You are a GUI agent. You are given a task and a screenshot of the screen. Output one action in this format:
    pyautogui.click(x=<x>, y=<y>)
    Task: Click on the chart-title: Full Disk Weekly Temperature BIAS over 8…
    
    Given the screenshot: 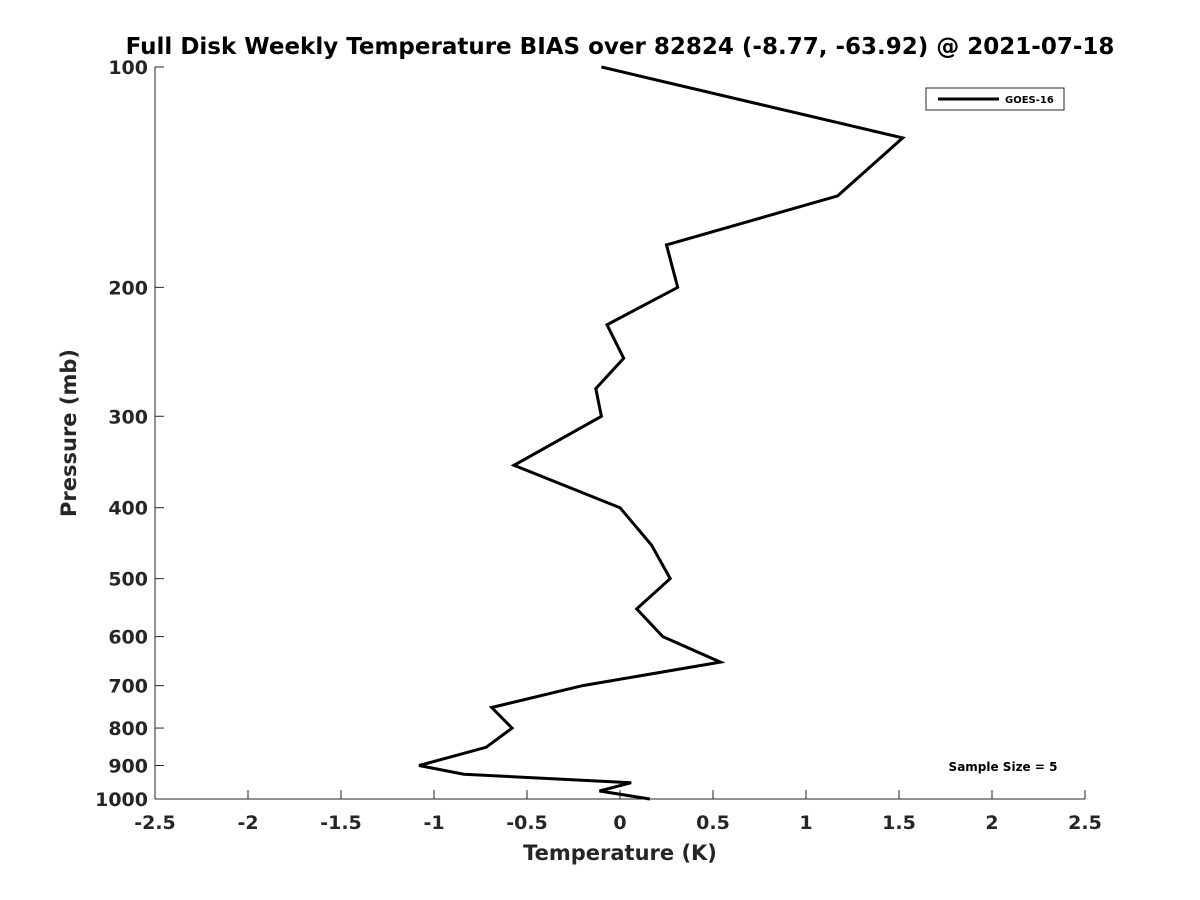 What is the action you would take?
    pyautogui.click(x=620, y=47)
    